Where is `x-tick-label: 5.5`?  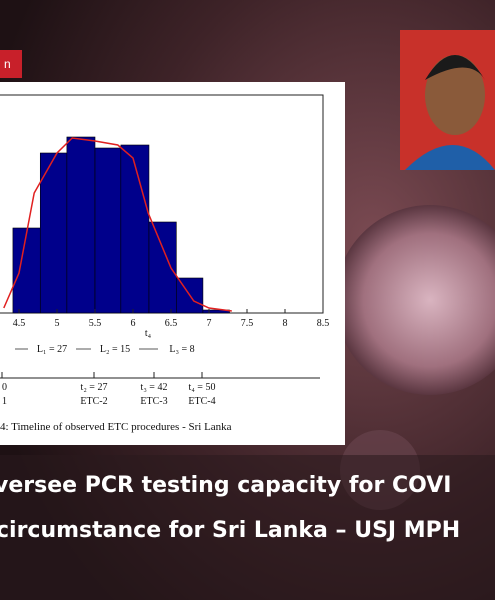
x-tick-label: 5.5 is located at coordinates (95, 323).